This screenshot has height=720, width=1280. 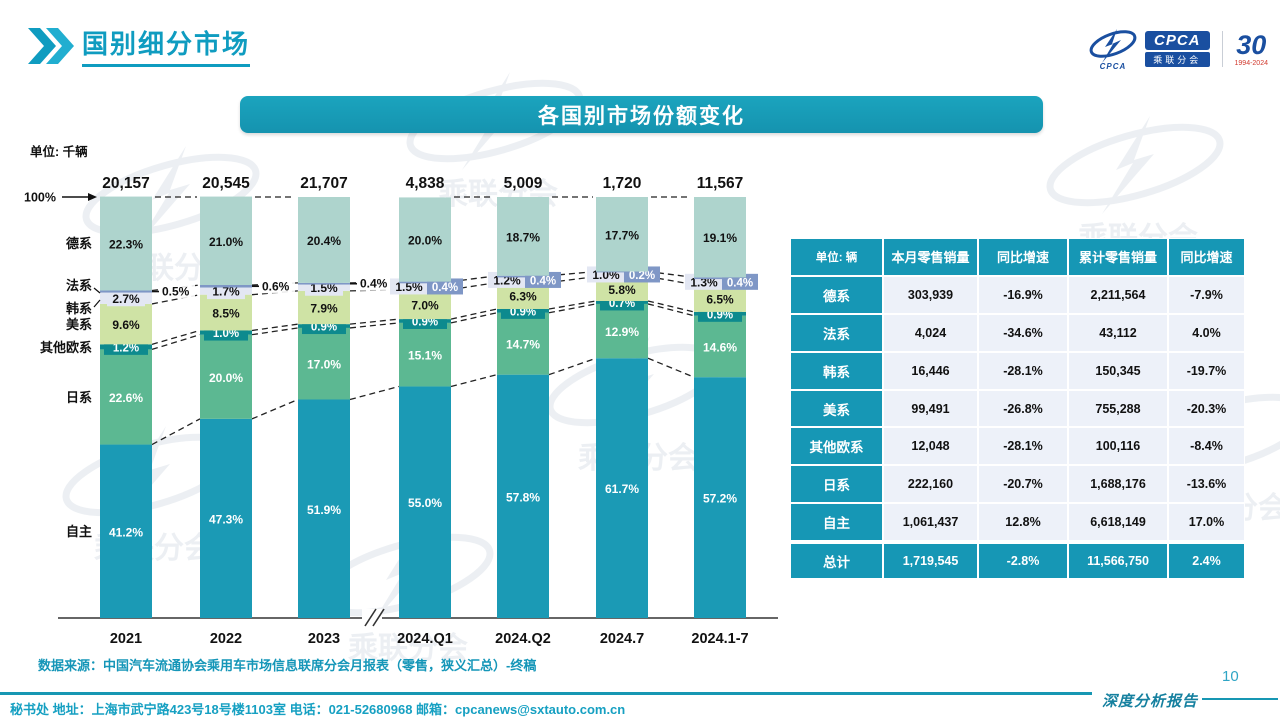 I want to click on segment-label: 57.8%, so click(x=523, y=497).